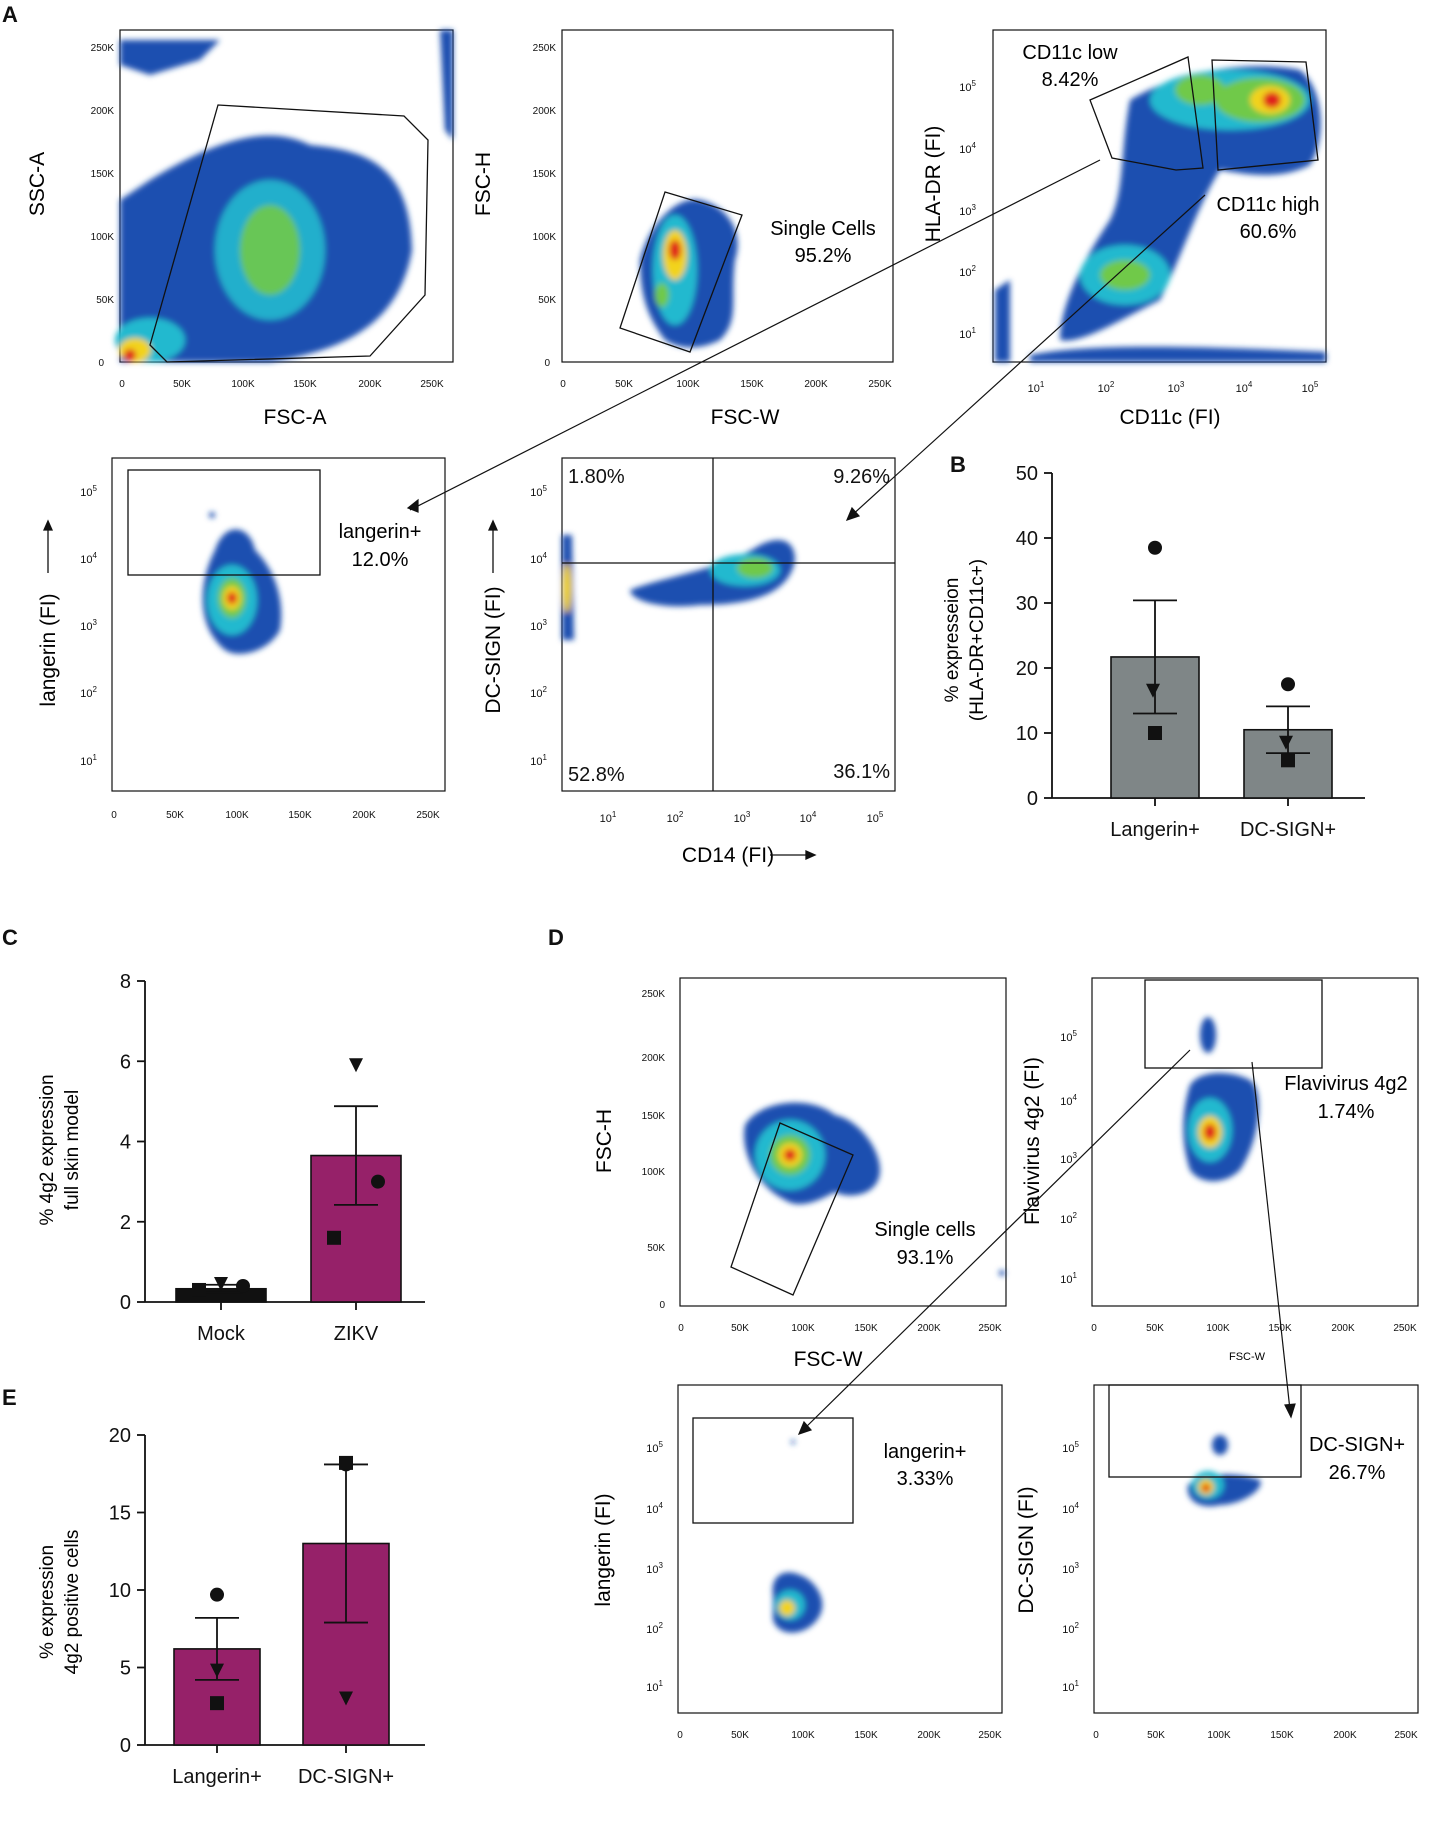  What do you see at coordinates (1357, 1445) in the screenshot?
I see `gate-label-dc-sign: DC-SIGN+` at bounding box center [1357, 1445].